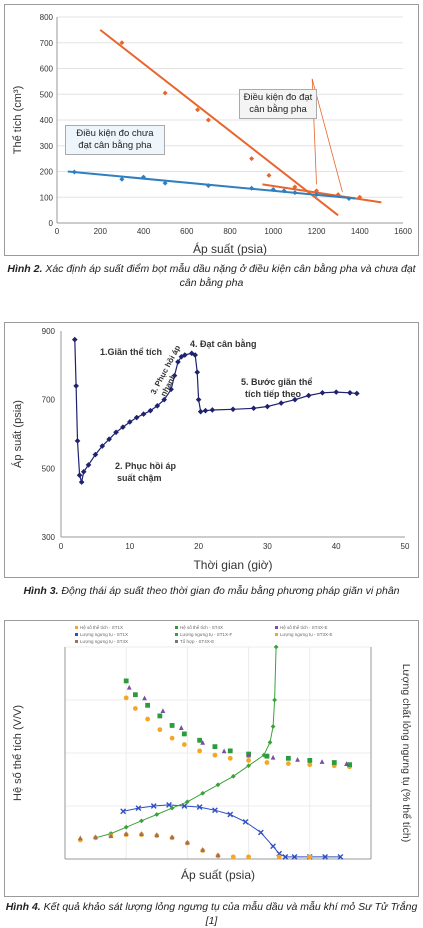  I want to click on x-axis-label: Áp suất (psia), so click(218, 874).